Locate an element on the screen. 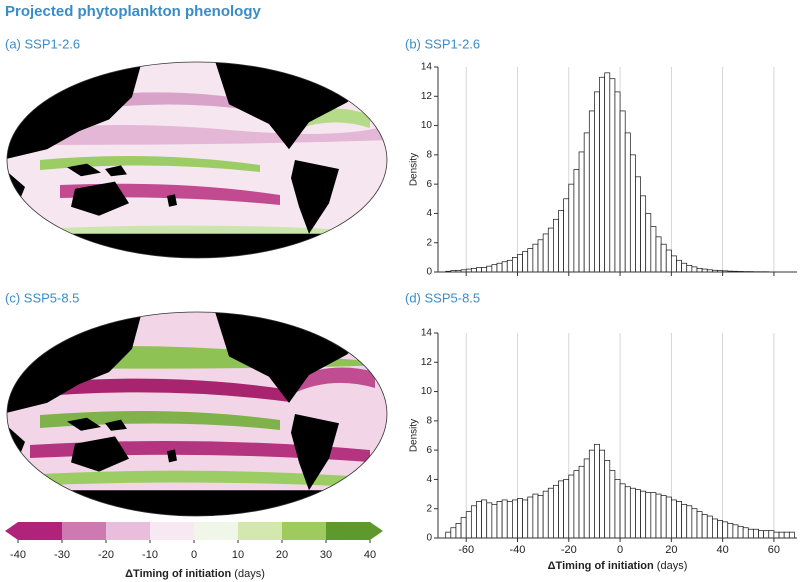  y-tick-label: 12 is located at coordinates (427, 96).